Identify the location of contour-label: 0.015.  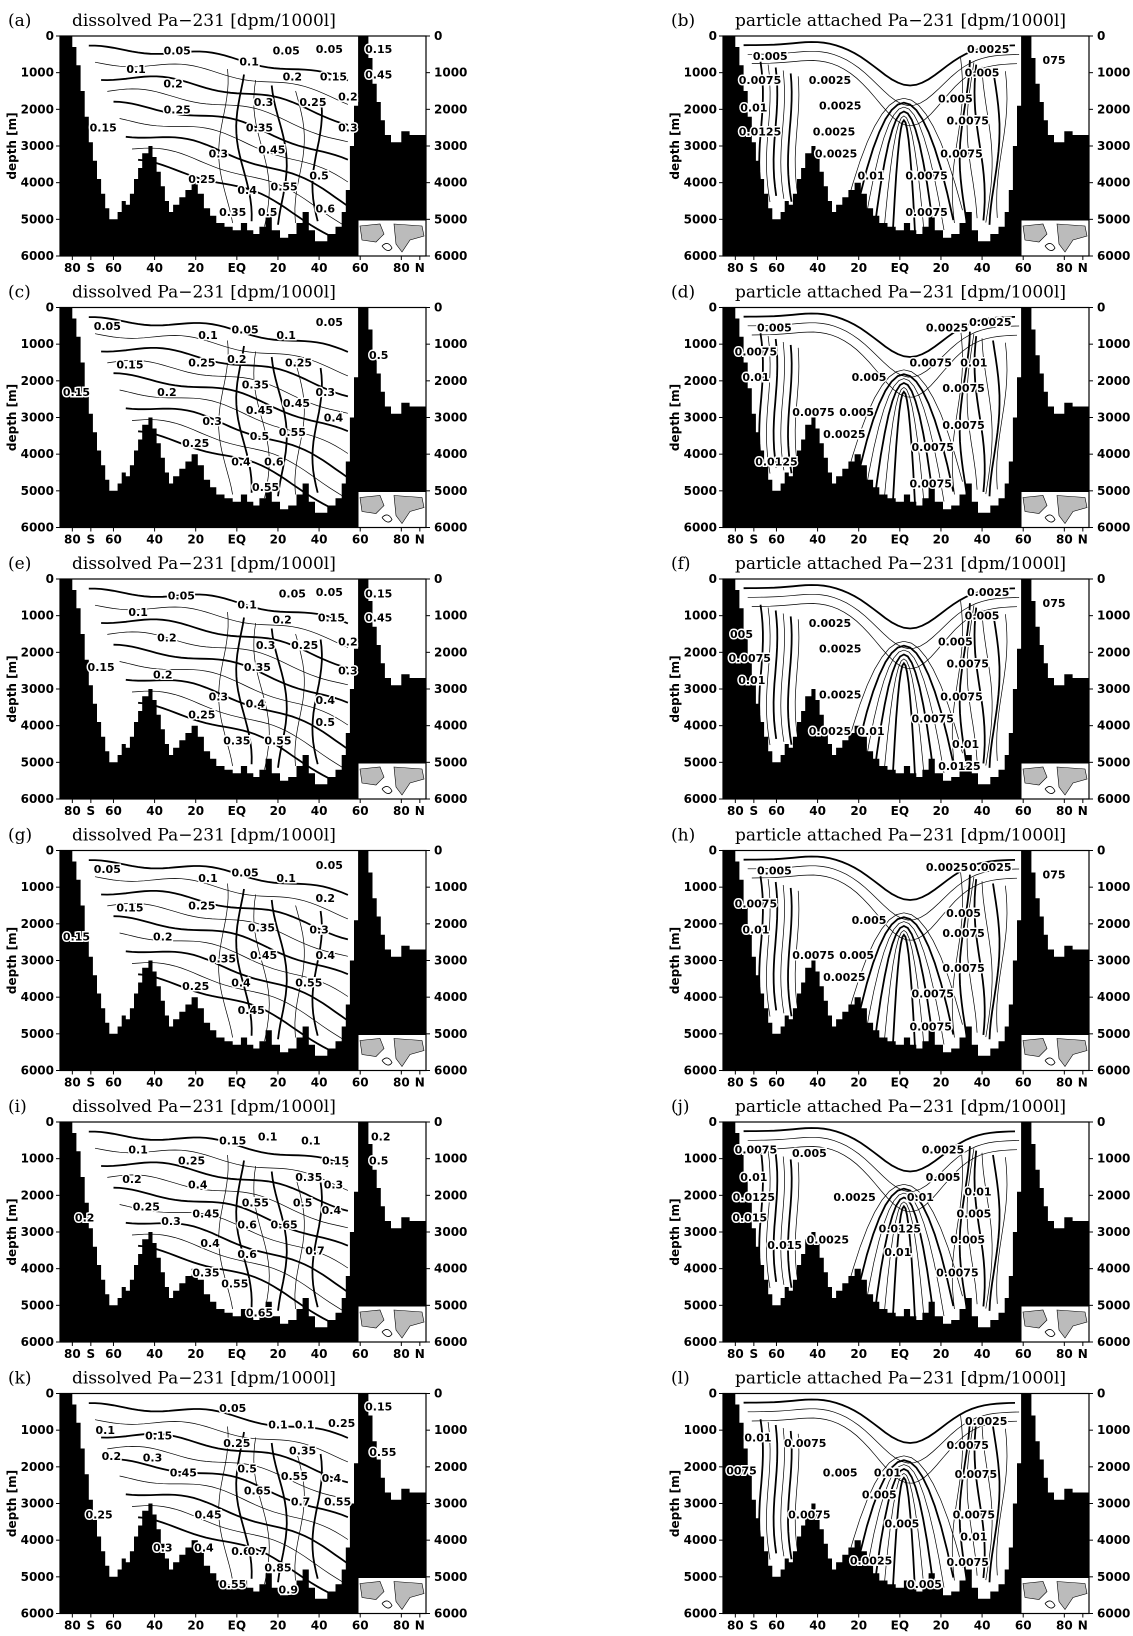
(749, 1217).